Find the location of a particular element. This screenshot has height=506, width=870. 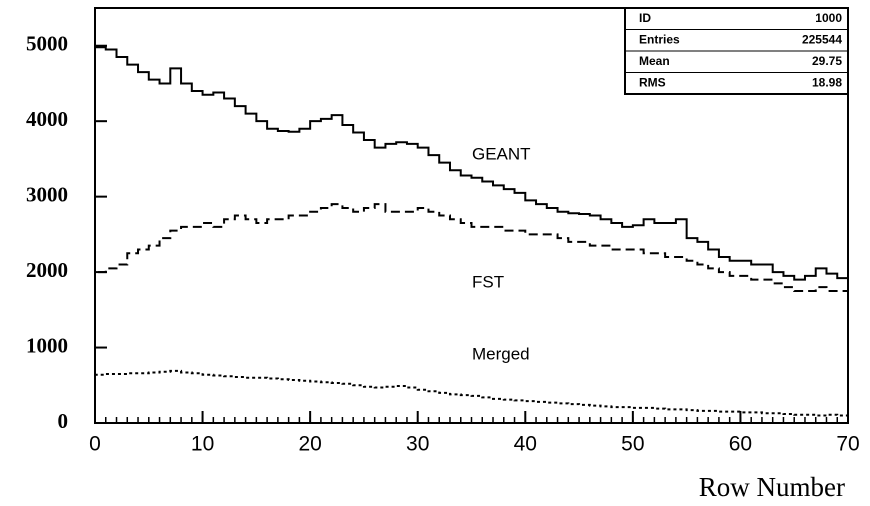

y-tick-label: 2000 is located at coordinates (47, 270).